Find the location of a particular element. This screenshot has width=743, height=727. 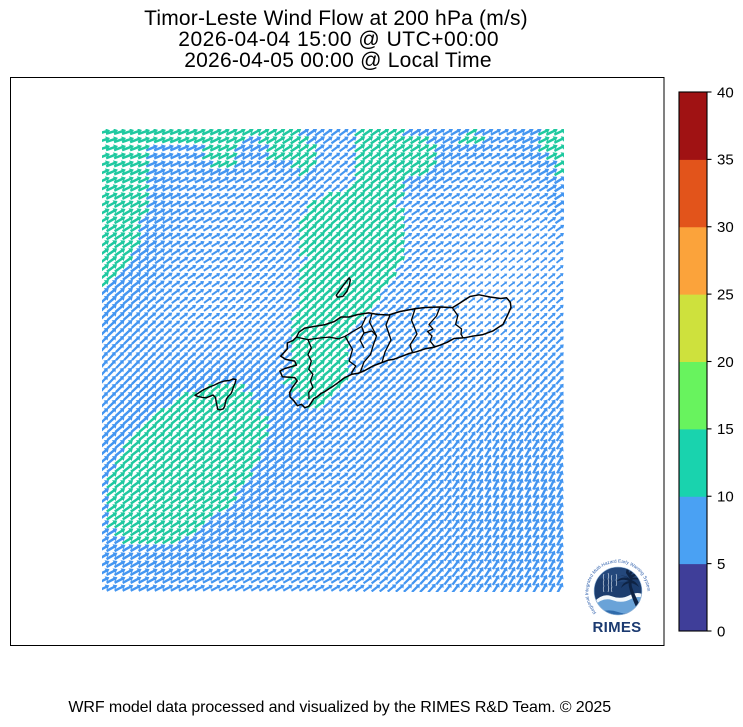

svg-text: 40 is located at coordinates (725, 92).